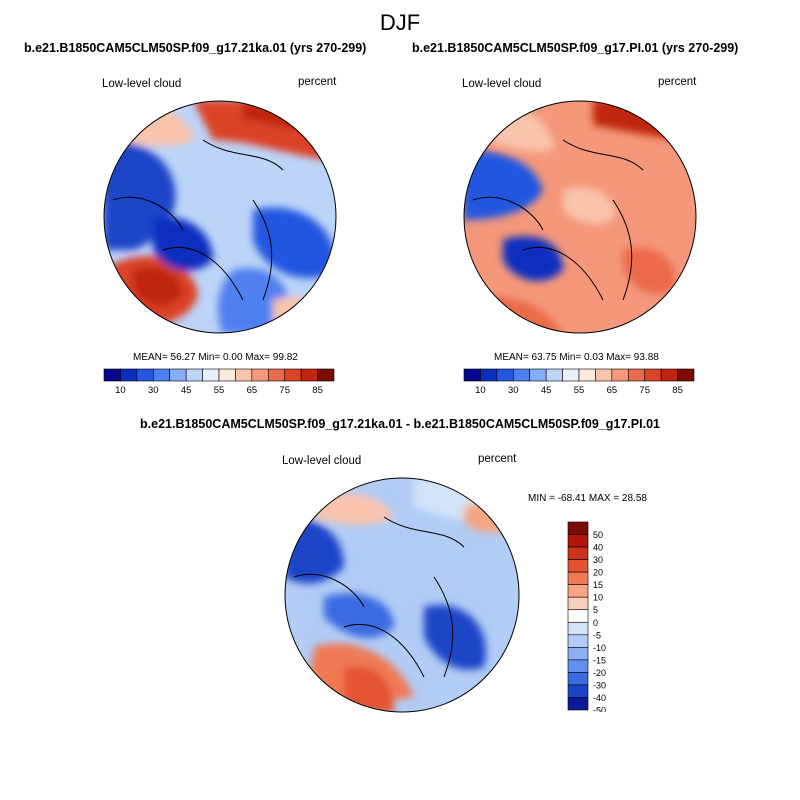  I want to click on panel2-colorbar-tick-label: 85, so click(677, 390).